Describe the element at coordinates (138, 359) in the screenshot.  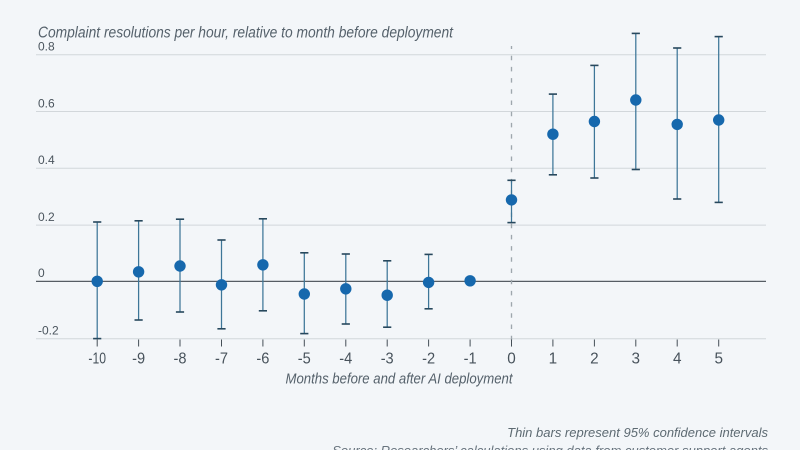
I see `svg-text: -9` at that location.